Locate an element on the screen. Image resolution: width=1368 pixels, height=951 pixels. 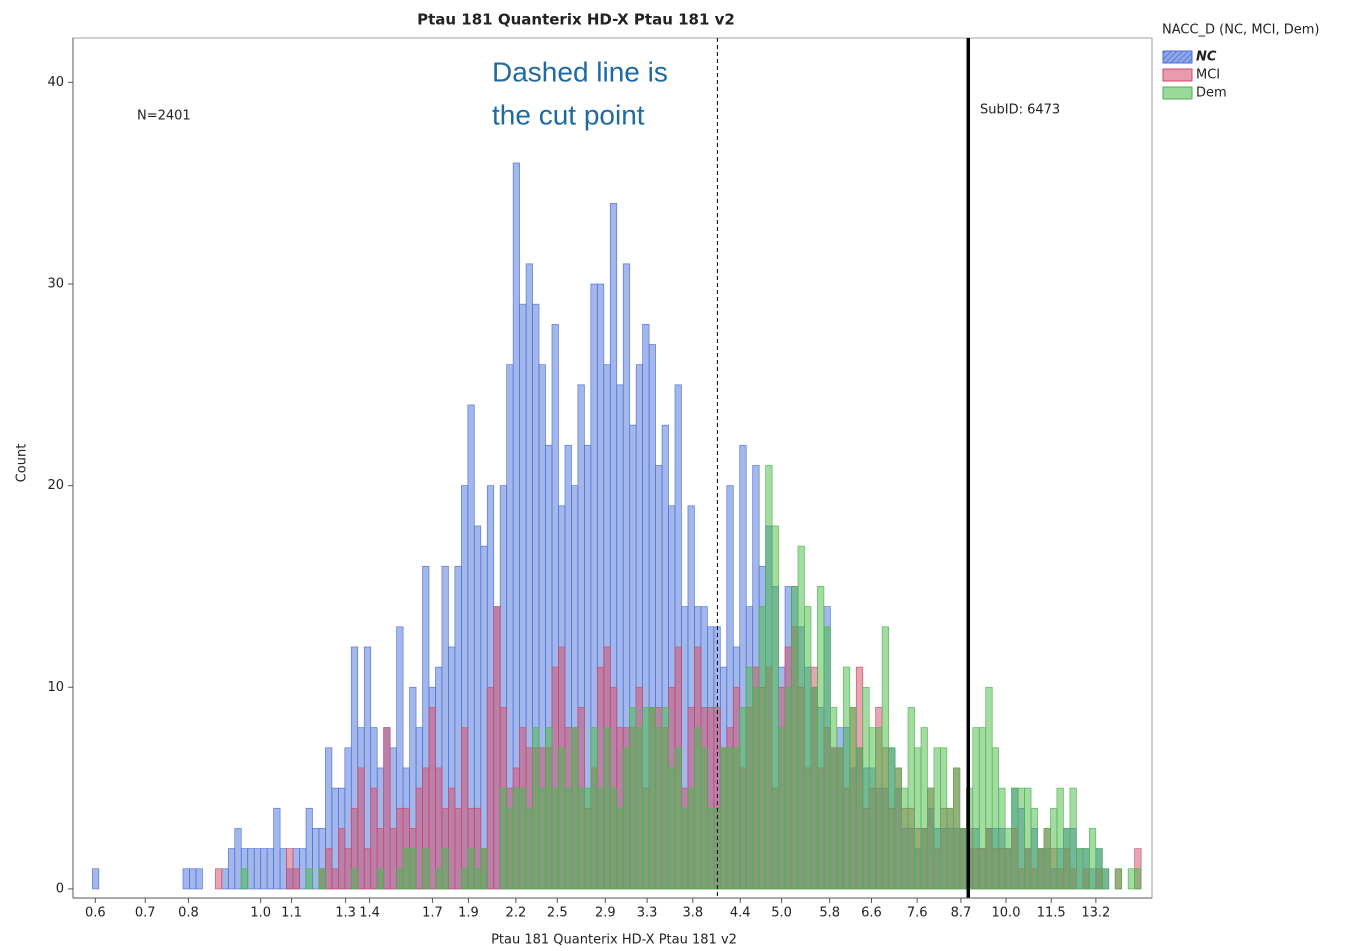
annotation: N=2401 is located at coordinates (164, 116).